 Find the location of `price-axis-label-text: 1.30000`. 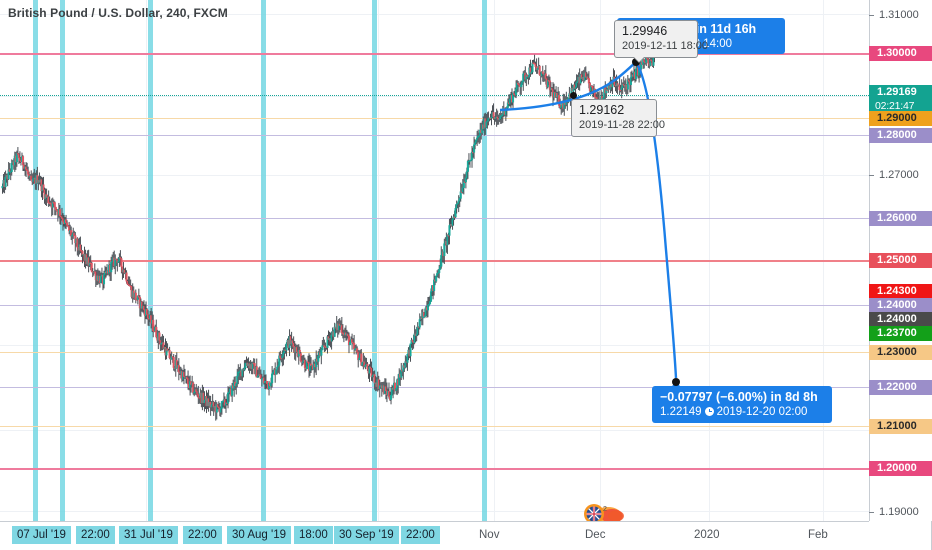

price-axis-label-text: 1.30000 is located at coordinates (897, 53).